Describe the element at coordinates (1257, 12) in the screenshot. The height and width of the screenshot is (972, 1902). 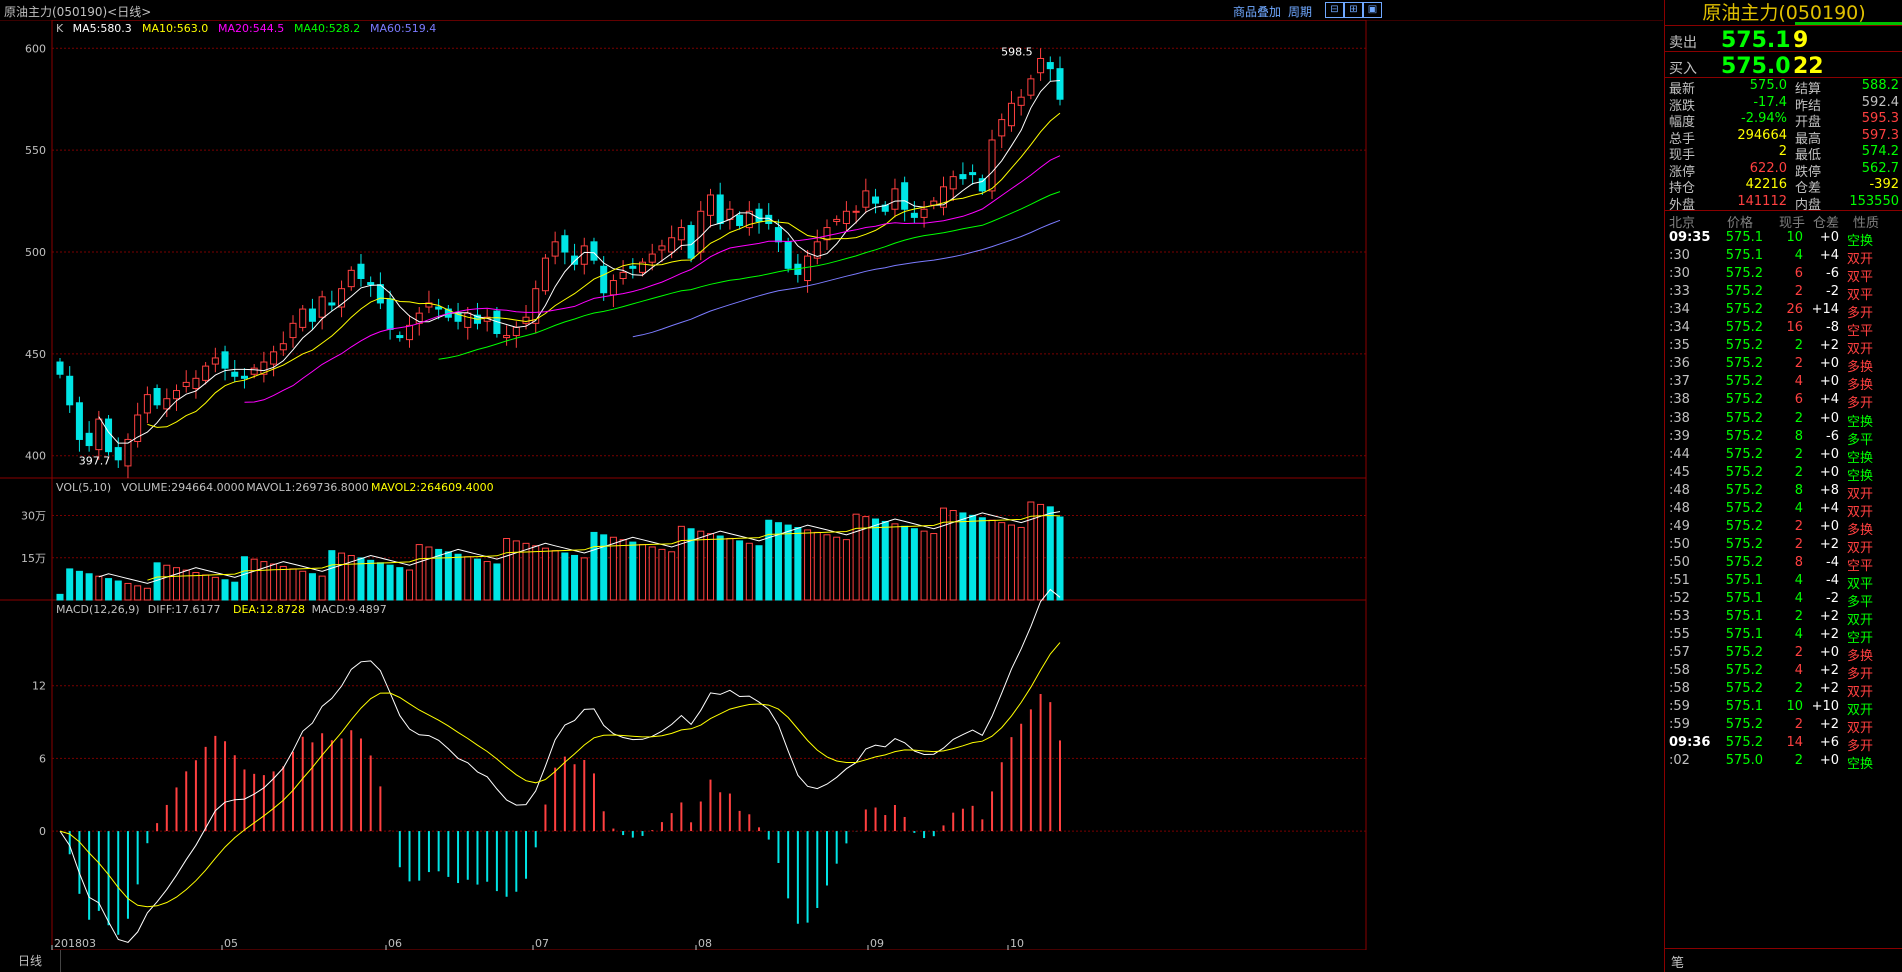
I see `commodity-overlay-link: 商品叠加` at that location.